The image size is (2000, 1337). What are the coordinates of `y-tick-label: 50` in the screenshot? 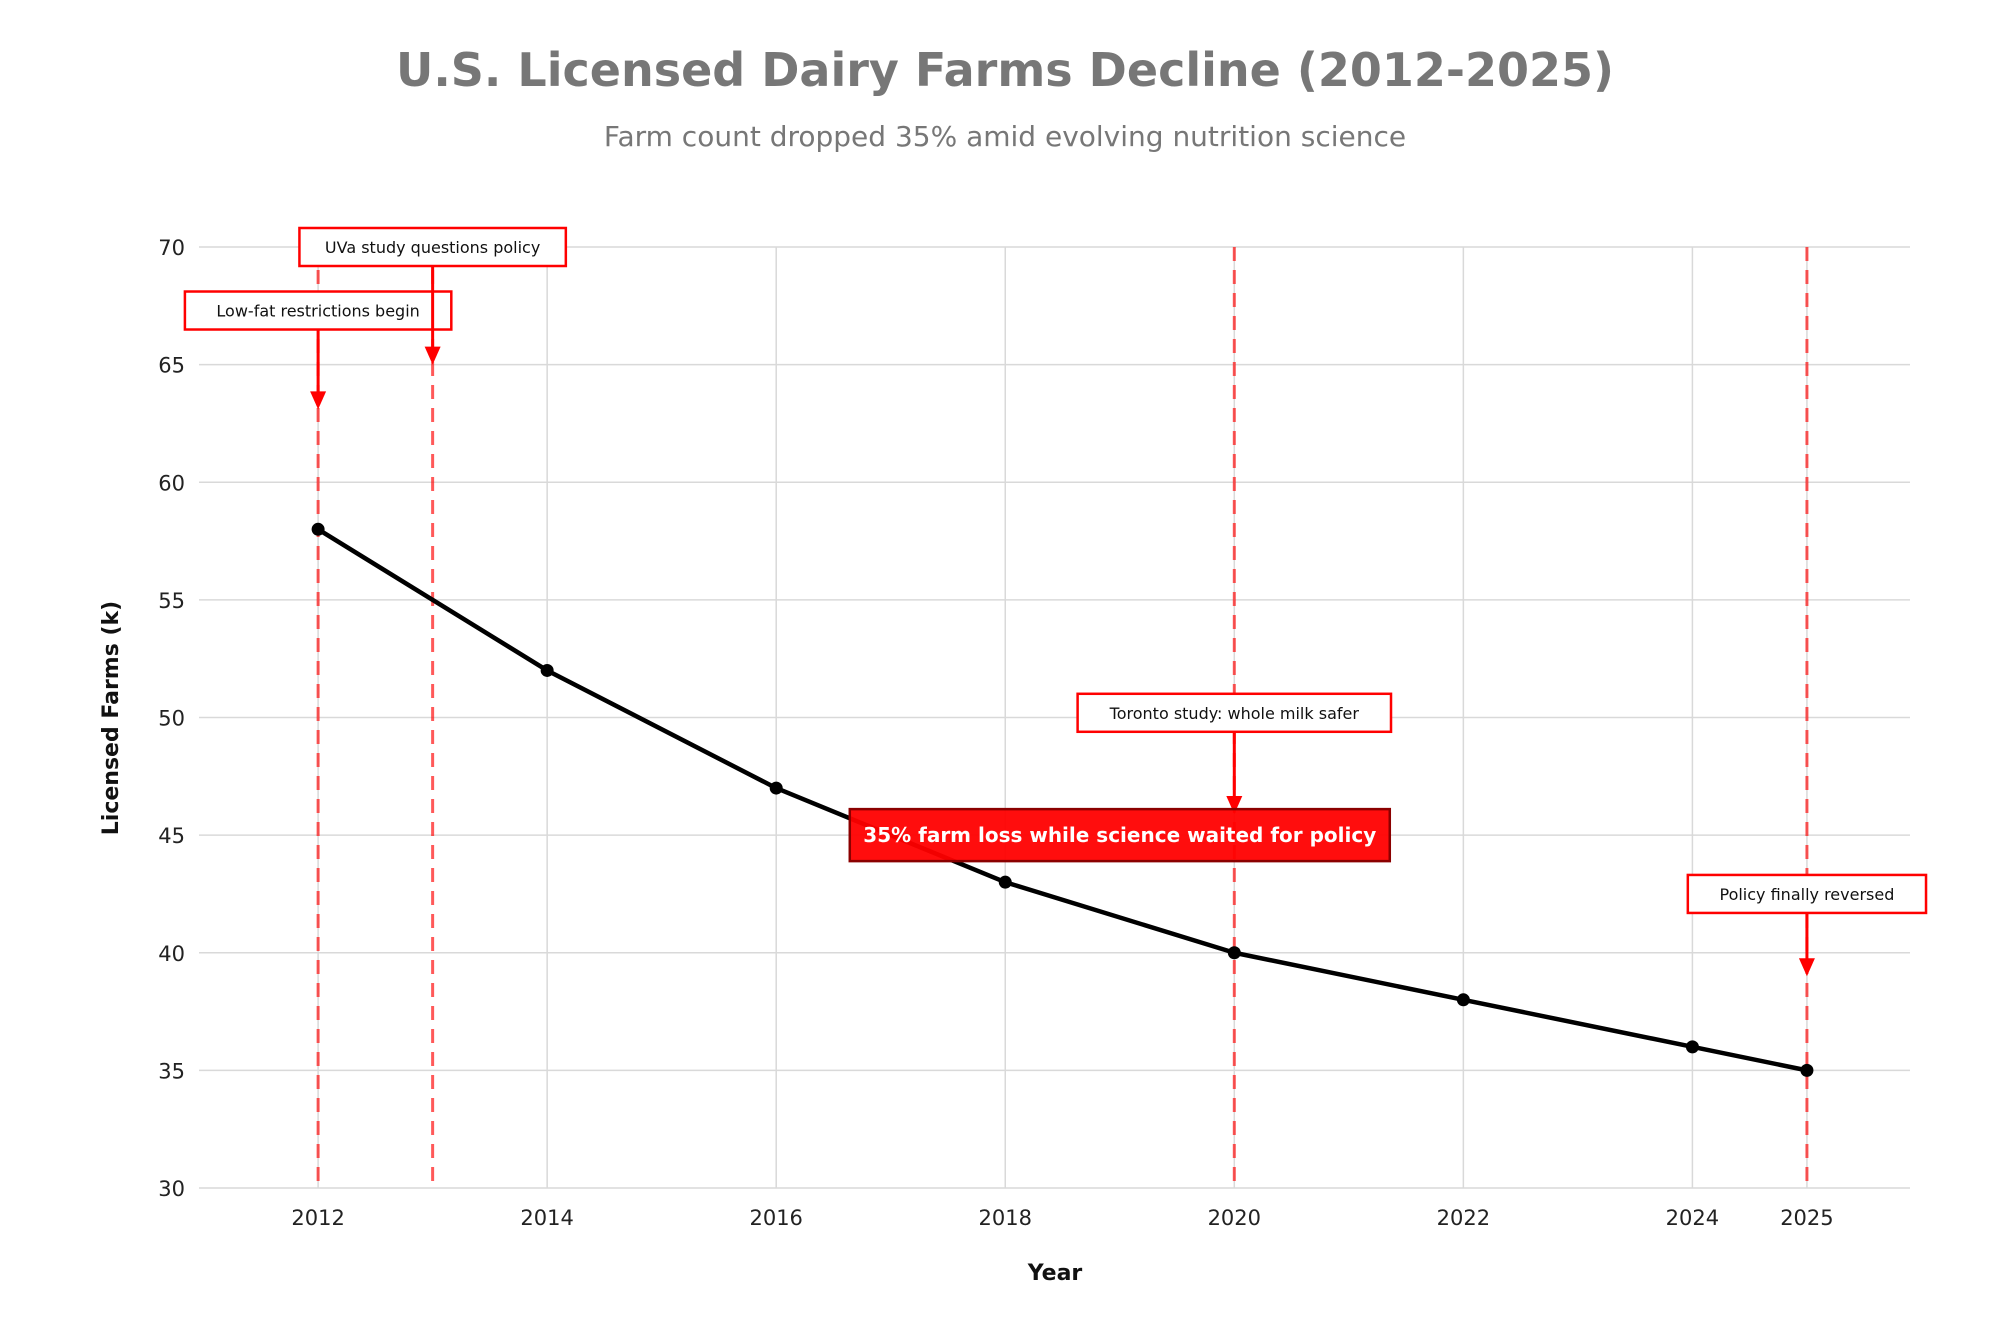 It's located at (171, 719).